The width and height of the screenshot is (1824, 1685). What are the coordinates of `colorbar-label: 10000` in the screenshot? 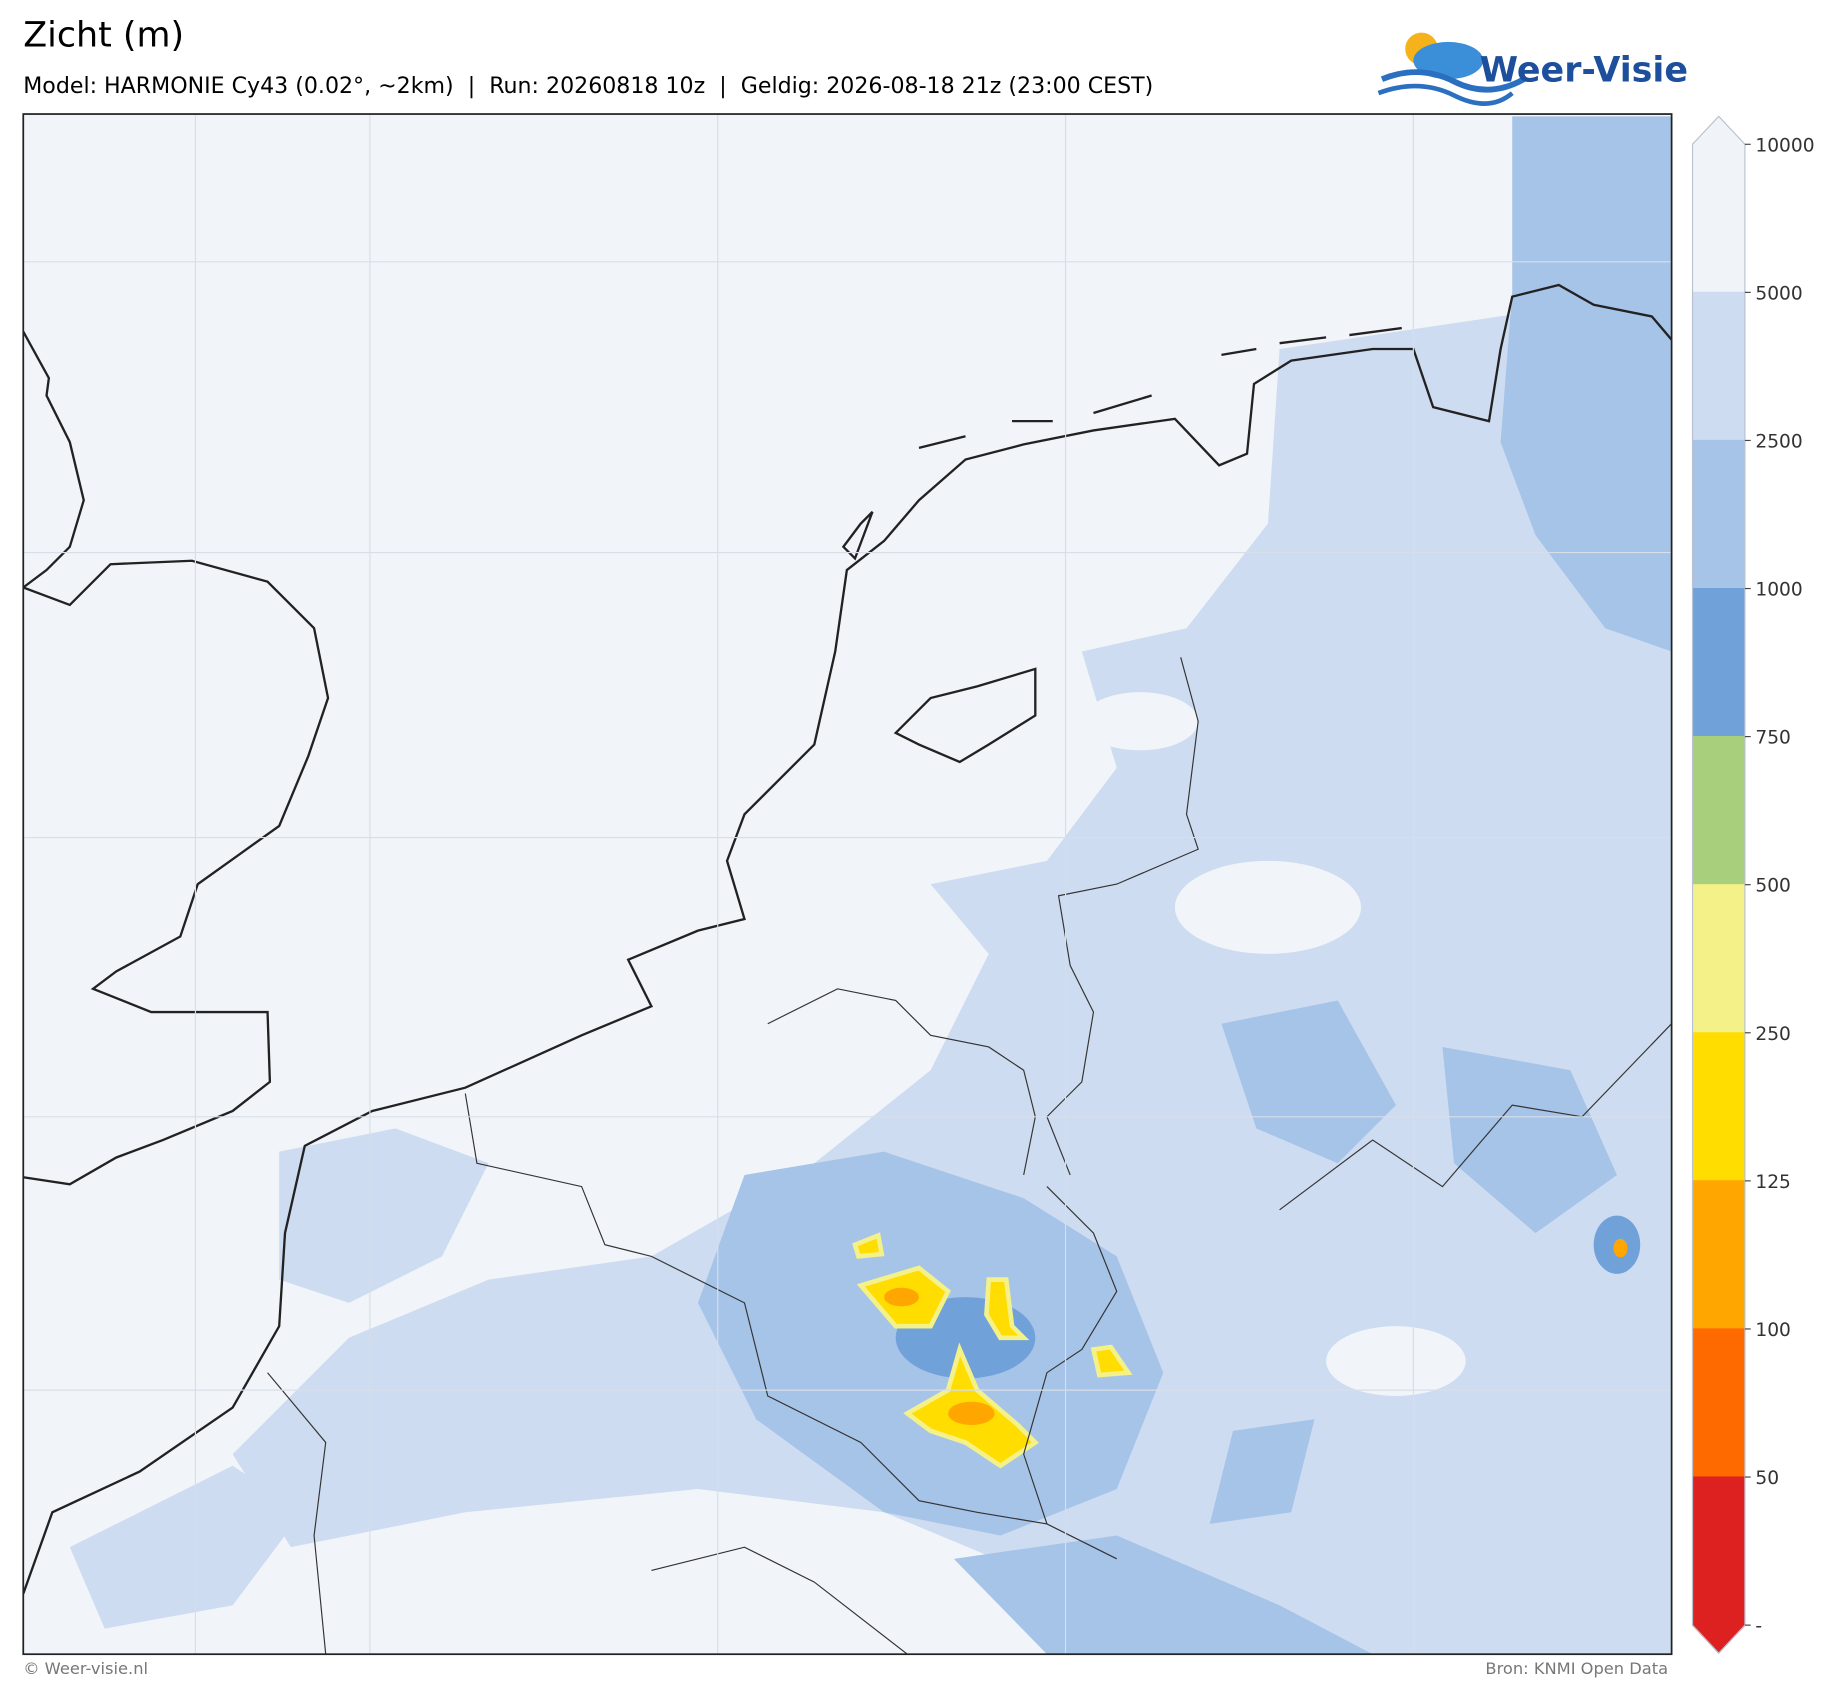 It's located at (1784, 145).